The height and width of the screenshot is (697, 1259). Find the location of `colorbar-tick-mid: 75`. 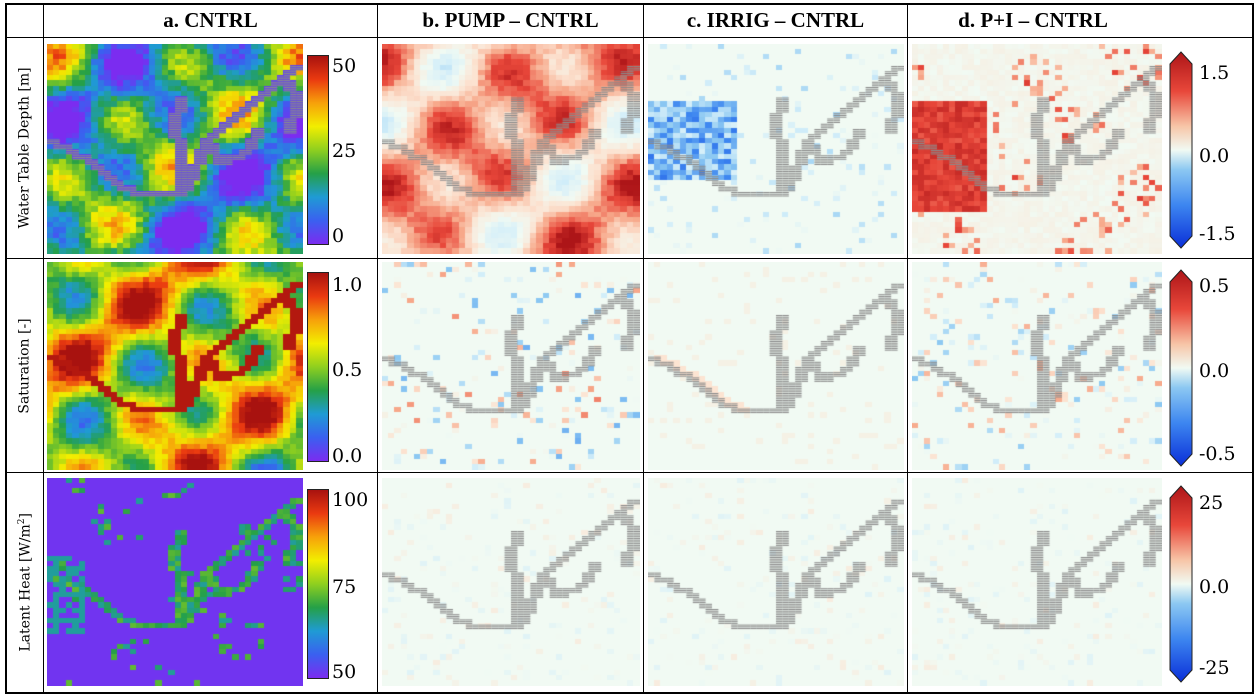

colorbar-tick-mid: 75 is located at coordinates (344, 587).